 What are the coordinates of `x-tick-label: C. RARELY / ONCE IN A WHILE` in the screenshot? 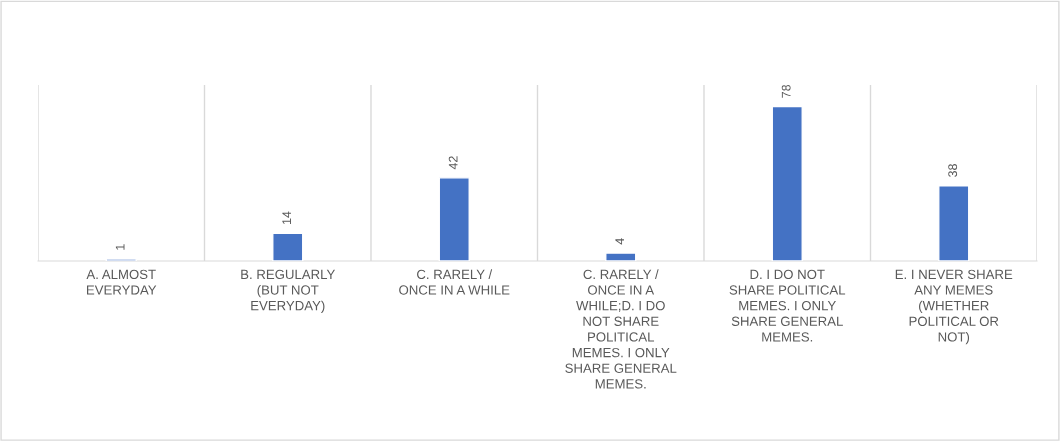 It's located at (454, 282).